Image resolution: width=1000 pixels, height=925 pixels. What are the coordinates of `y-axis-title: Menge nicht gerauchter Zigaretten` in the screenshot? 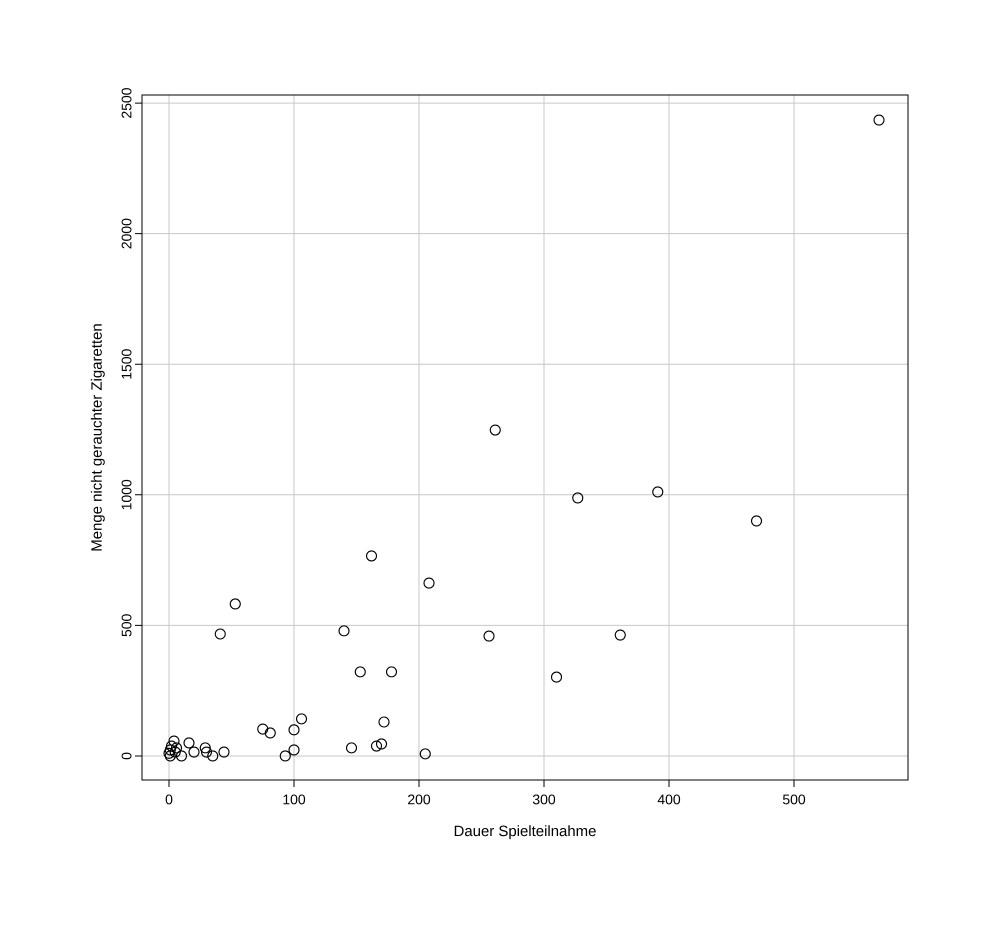 It's located at (97, 437).